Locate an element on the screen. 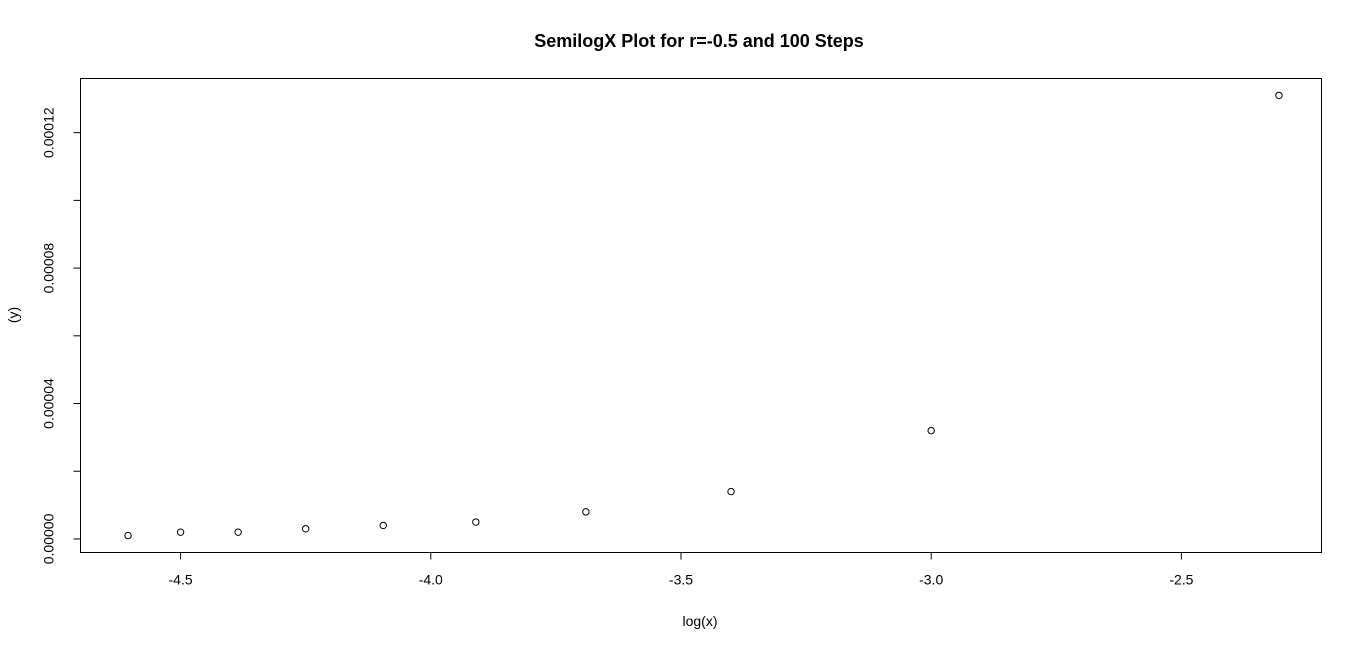 The width and height of the screenshot is (1362, 650). x-tick-label: -3.5 is located at coordinates (681, 580).